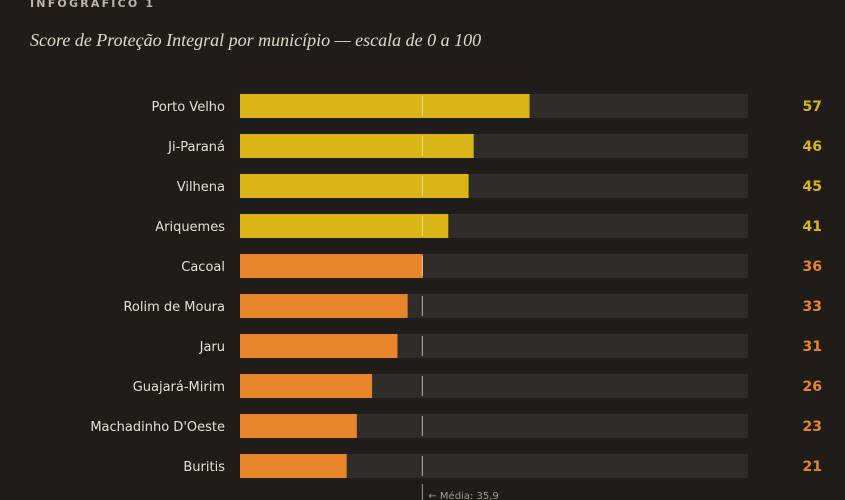 This screenshot has width=845, height=500. What do you see at coordinates (179, 387) in the screenshot?
I see `category-label: Guajará-Mirim` at bounding box center [179, 387].